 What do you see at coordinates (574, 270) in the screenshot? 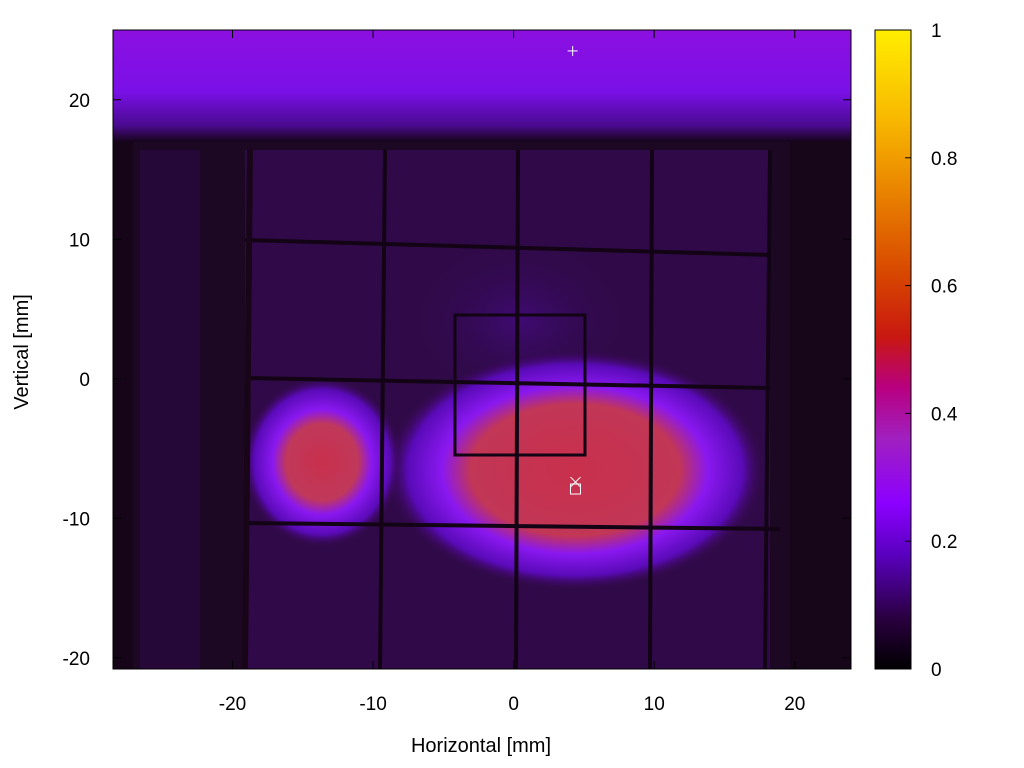
I see `markers` at bounding box center [574, 270].